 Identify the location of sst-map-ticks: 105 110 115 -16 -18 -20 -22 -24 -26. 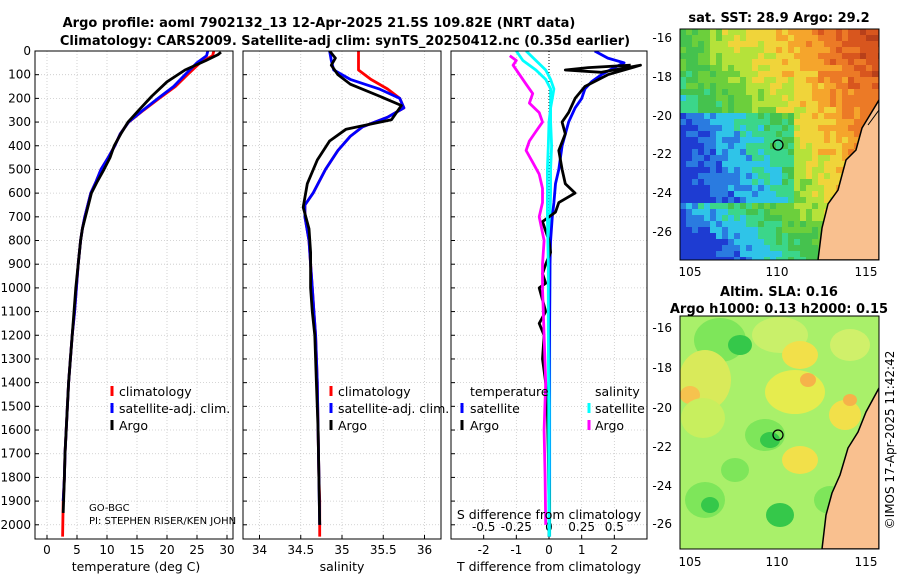
(764, 155).